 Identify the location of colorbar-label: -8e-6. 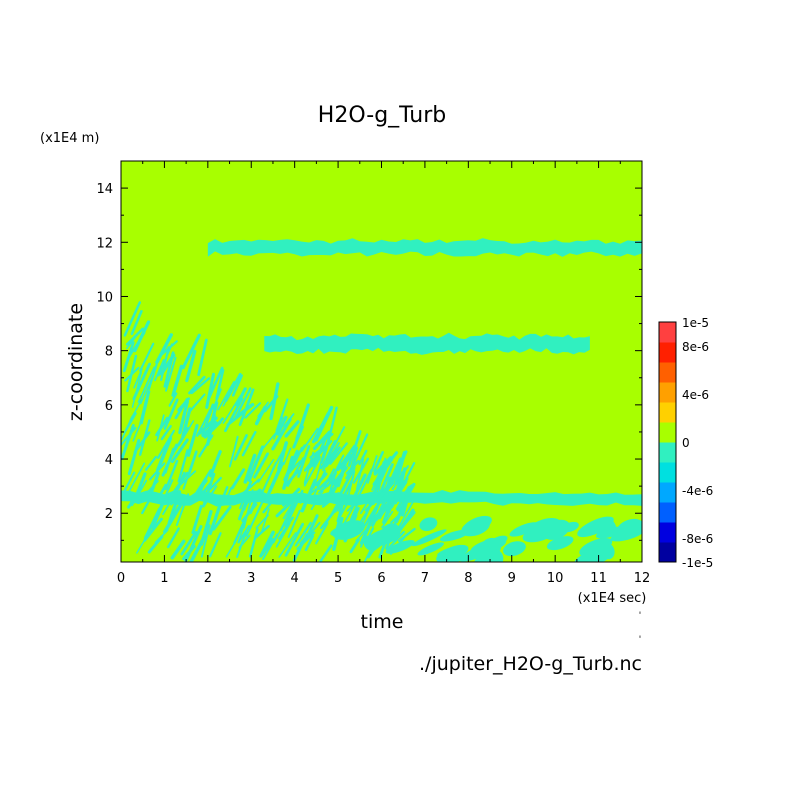
(697, 539).